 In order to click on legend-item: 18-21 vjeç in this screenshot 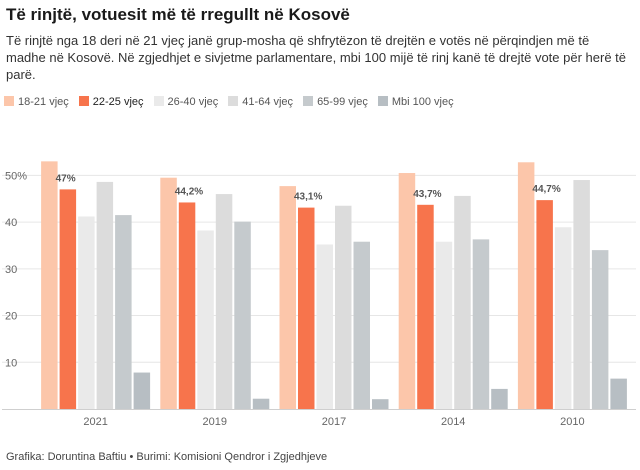, I will do `click(36, 102)`.